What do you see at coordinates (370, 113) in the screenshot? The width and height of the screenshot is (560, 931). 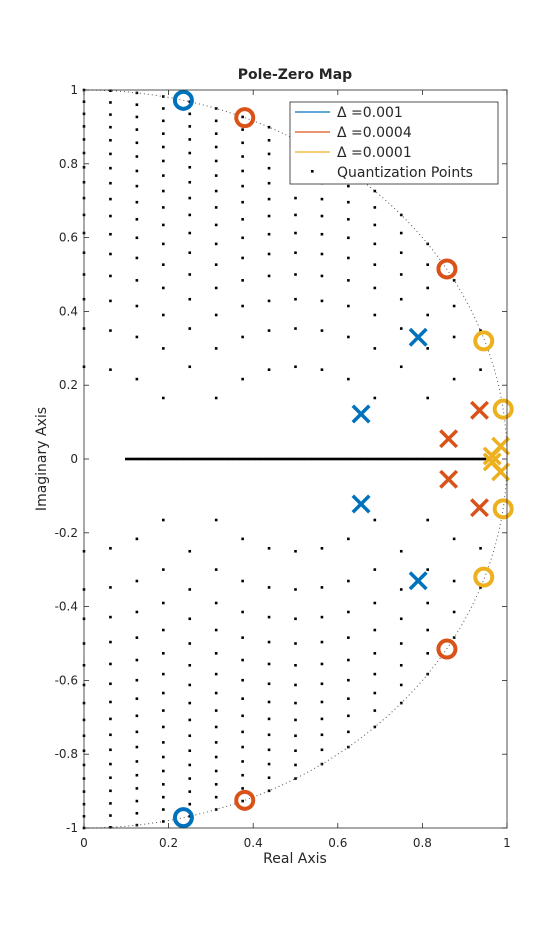 I see `legend-label-series-1: Δ =0.001` at bounding box center [370, 113].